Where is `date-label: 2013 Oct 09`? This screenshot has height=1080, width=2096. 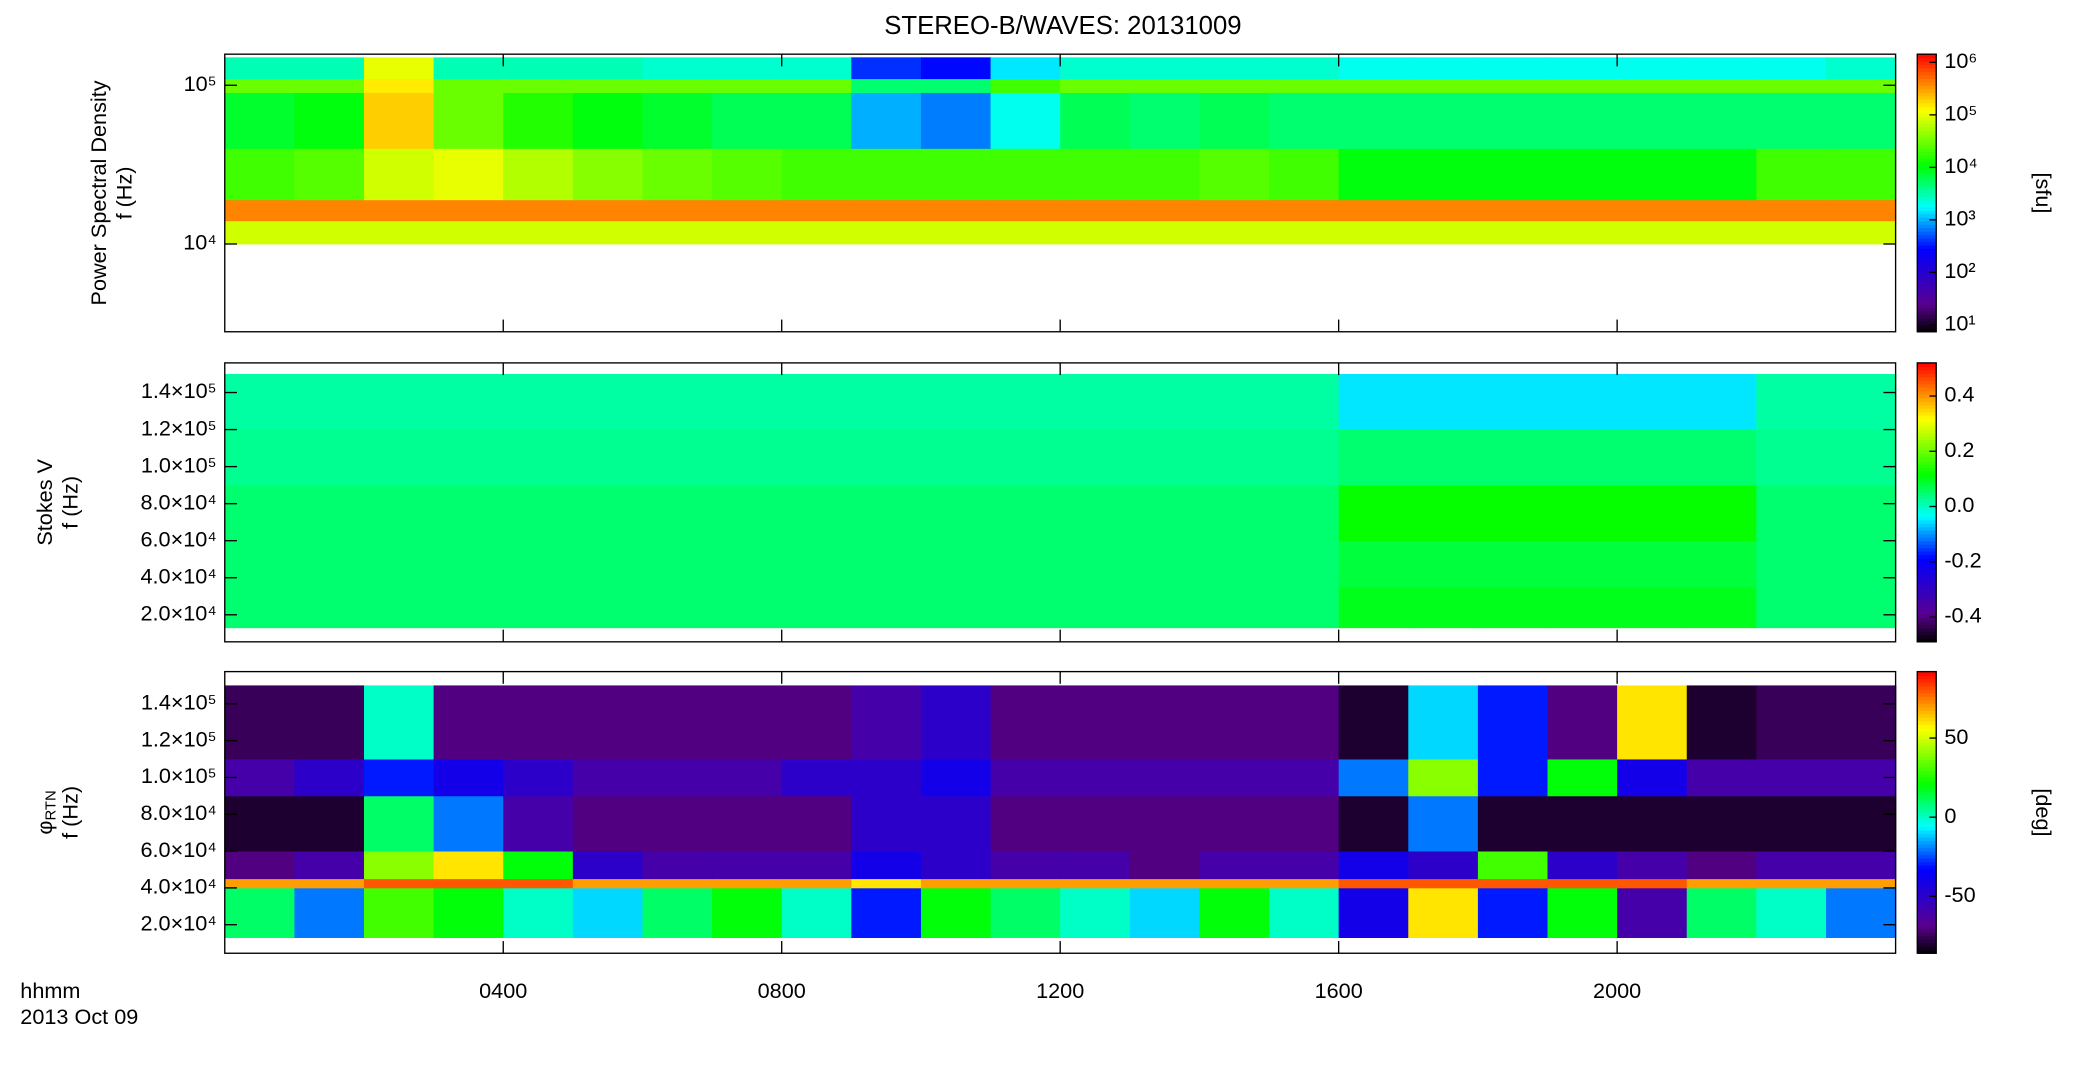 date-label: 2013 Oct 09 is located at coordinates (79, 1016).